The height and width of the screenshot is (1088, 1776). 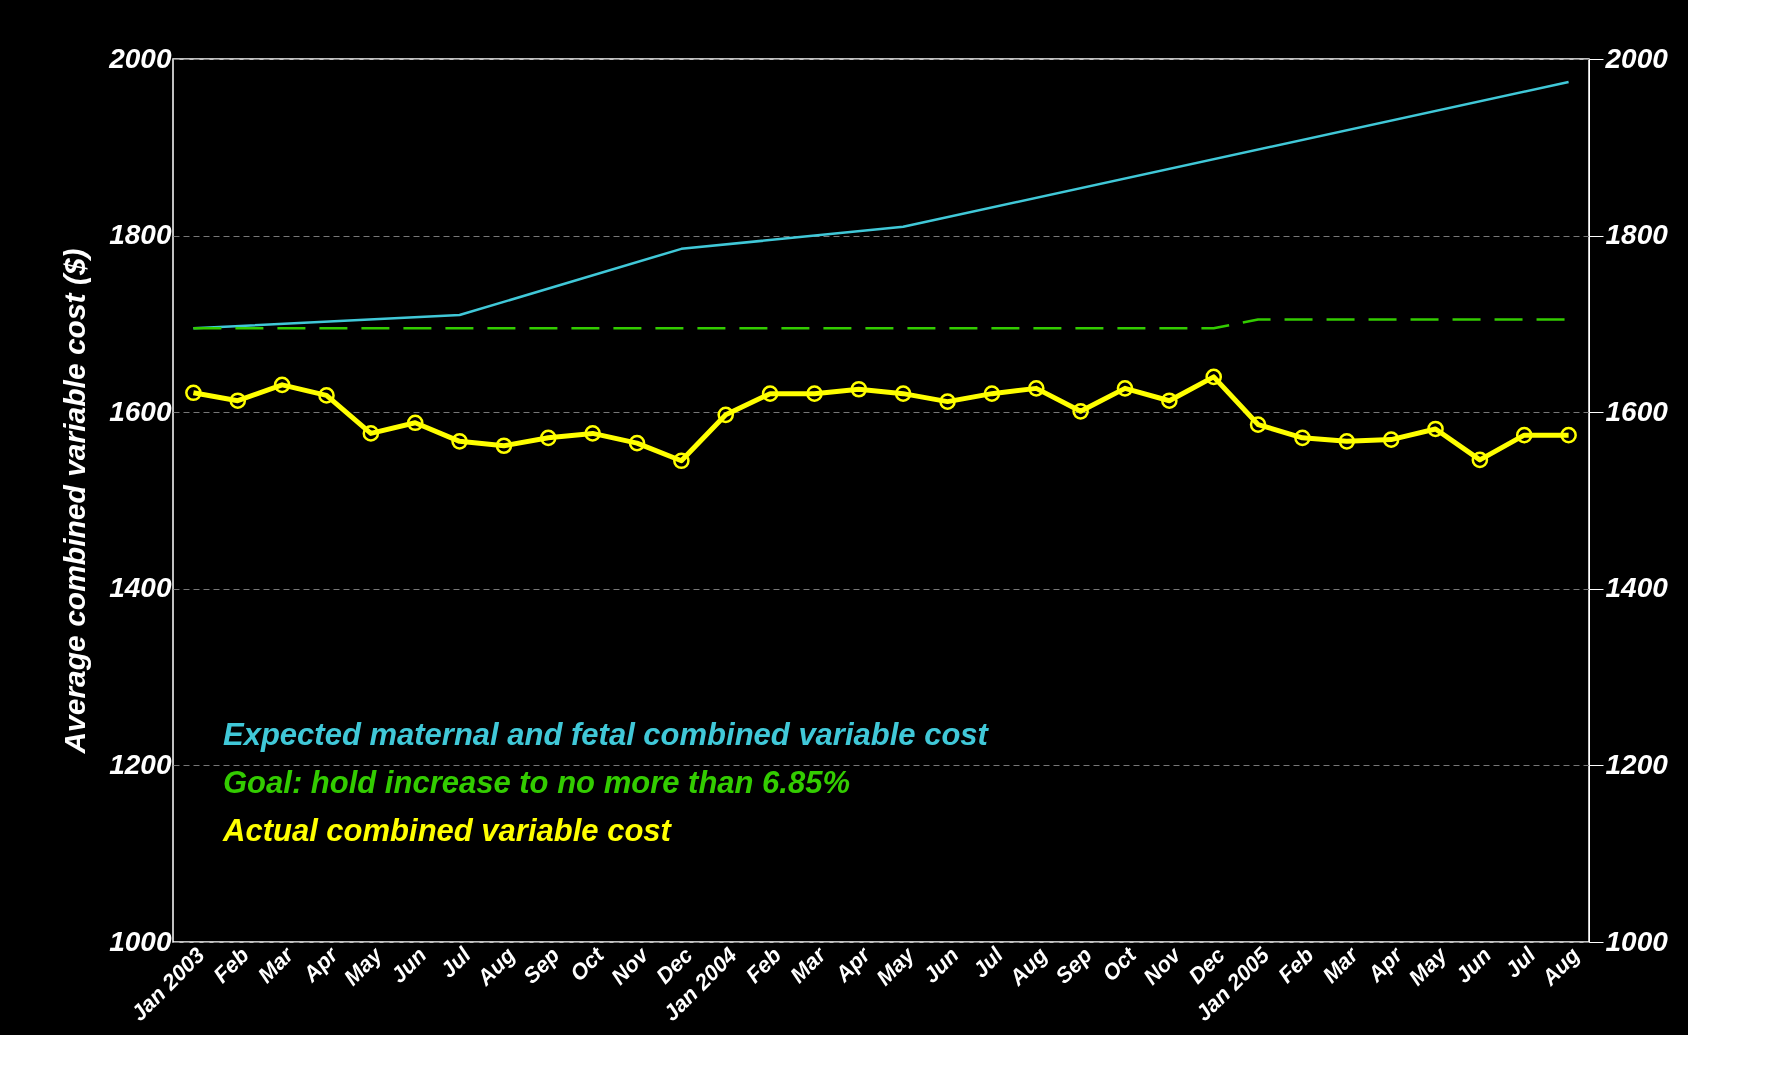 What do you see at coordinates (1637, 588) in the screenshot?
I see `y2-tick-label: 1400` at bounding box center [1637, 588].